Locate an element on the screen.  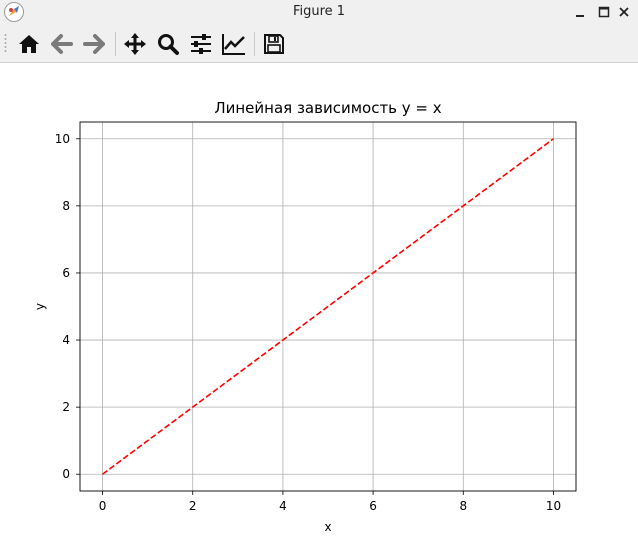
title-bar: Figure 1 is located at coordinates (319, 12).